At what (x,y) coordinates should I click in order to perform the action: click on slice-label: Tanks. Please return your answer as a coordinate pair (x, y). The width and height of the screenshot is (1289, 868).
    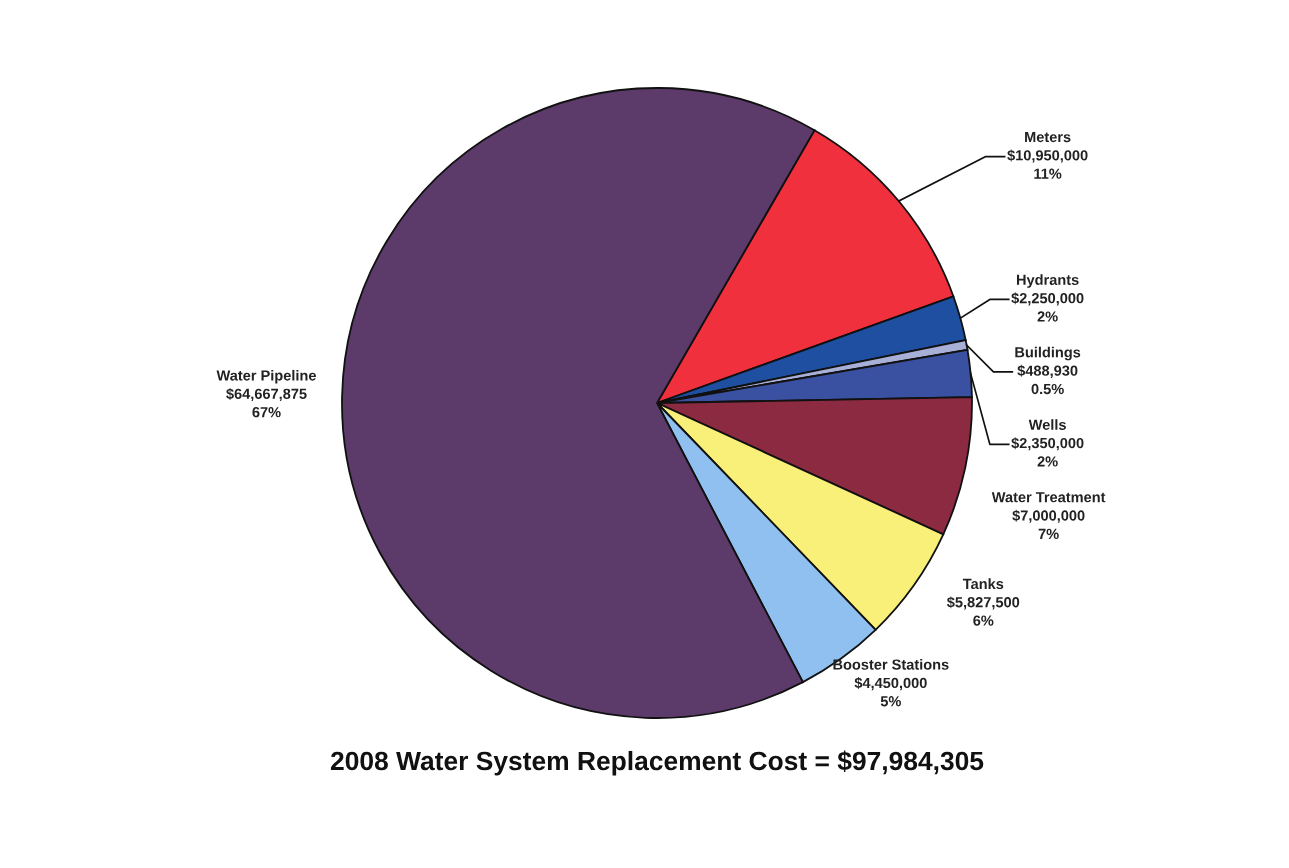
    Looking at the image, I should click on (983, 584).